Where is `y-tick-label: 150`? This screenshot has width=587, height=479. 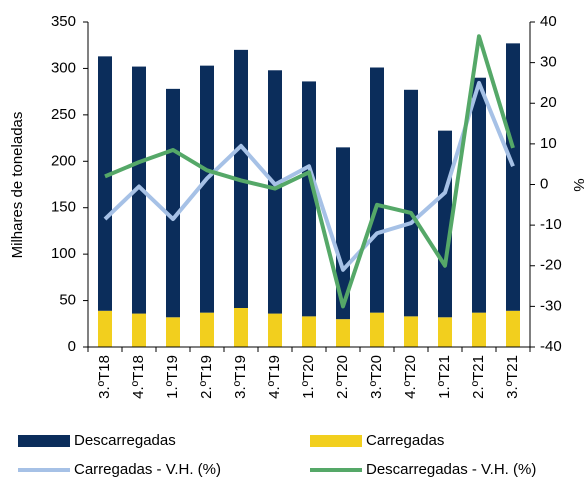 y-tick-label: 150 is located at coordinates (63, 207).